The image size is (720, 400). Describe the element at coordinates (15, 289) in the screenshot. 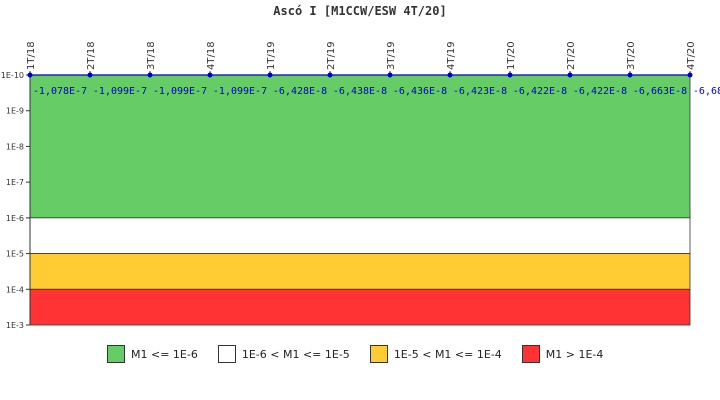

I see `y-tick-label: 1E-4` at that location.